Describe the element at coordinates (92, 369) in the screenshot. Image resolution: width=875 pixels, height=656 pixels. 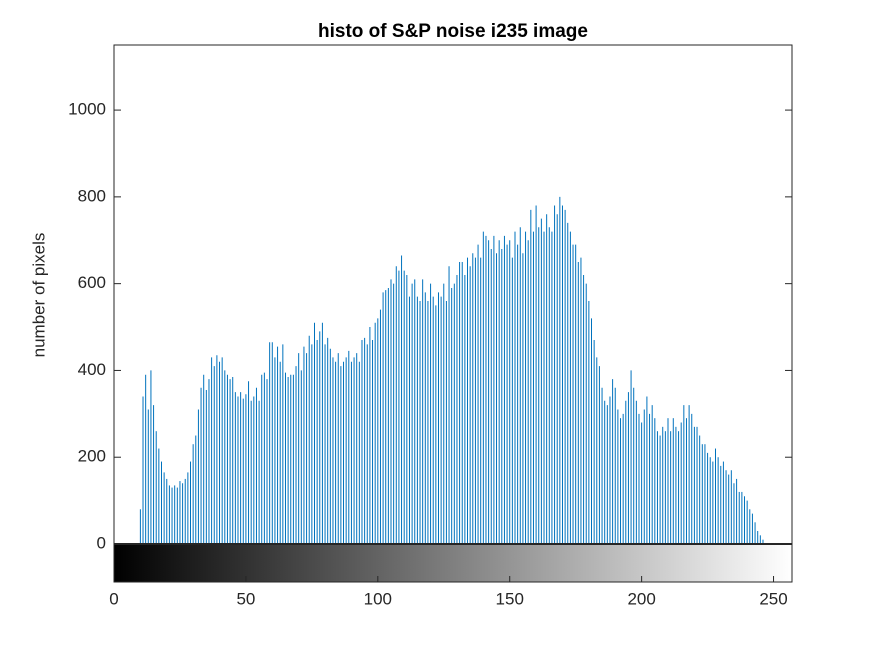
I see `y-tick-label: 400` at that location.